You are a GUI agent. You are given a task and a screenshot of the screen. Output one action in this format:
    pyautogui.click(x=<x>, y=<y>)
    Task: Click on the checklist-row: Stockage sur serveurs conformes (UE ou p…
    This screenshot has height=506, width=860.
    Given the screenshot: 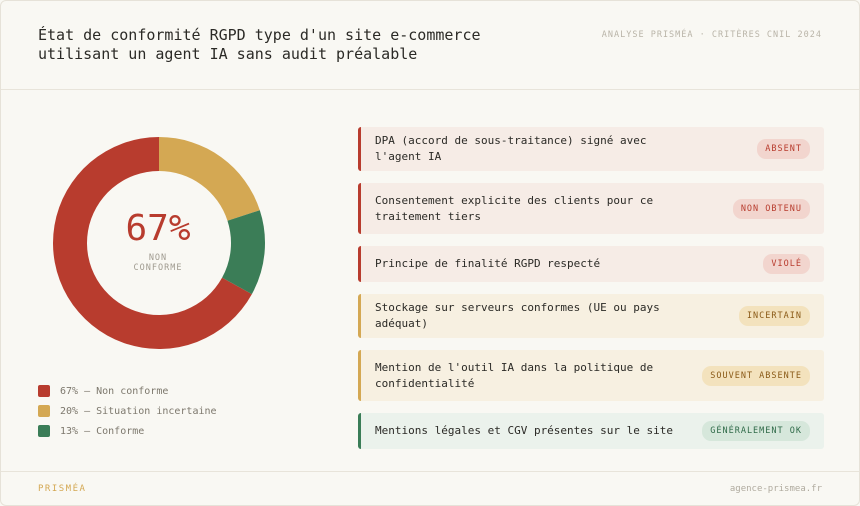 What is the action you would take?
    pyautogui.click(x=591, y=316)
    